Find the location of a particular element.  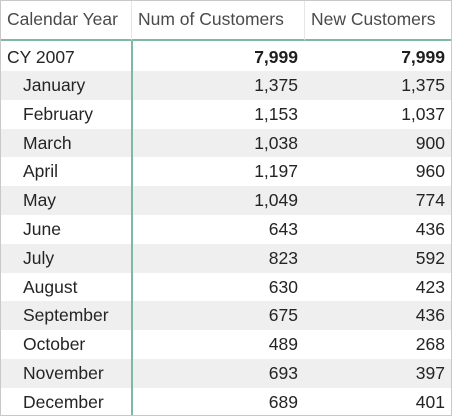

table-row: December 689 401 is located at coordinates (226, 402).